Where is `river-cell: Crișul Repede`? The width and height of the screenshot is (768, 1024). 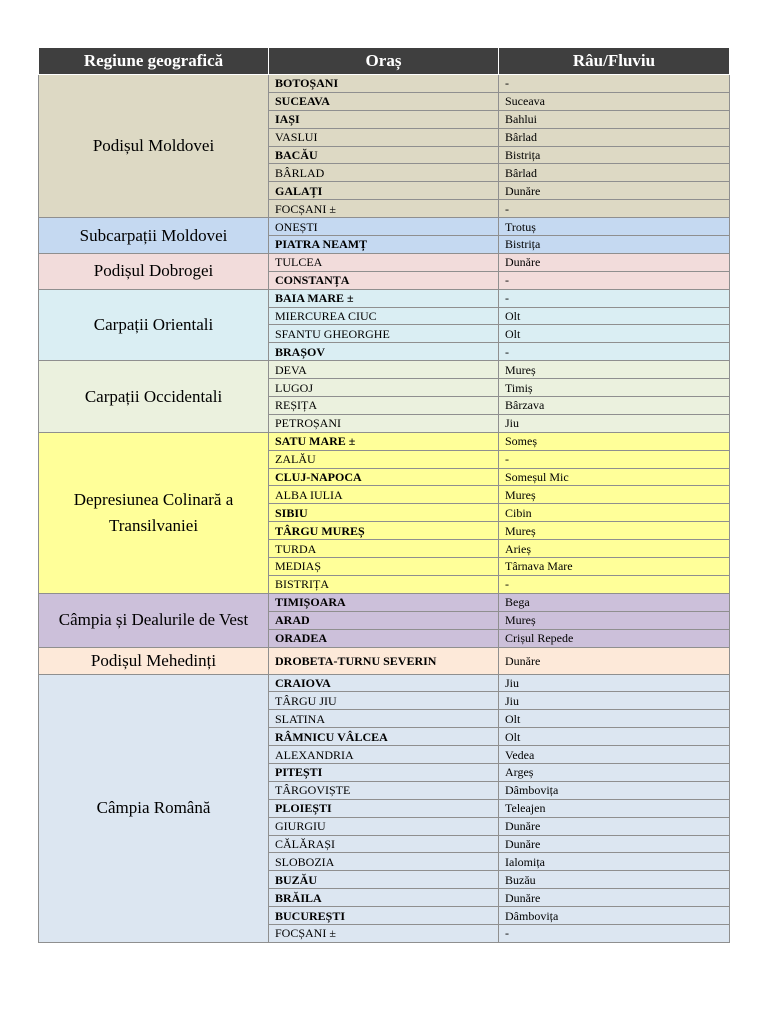
river-cell: Crișul Repede is located at coordinates (614, 638).